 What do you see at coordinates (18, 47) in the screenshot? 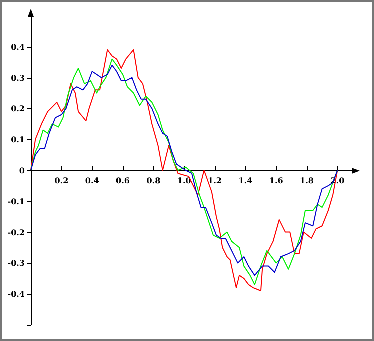
I see `y-tick-label: 0.4` at bounding box center [18, 47].